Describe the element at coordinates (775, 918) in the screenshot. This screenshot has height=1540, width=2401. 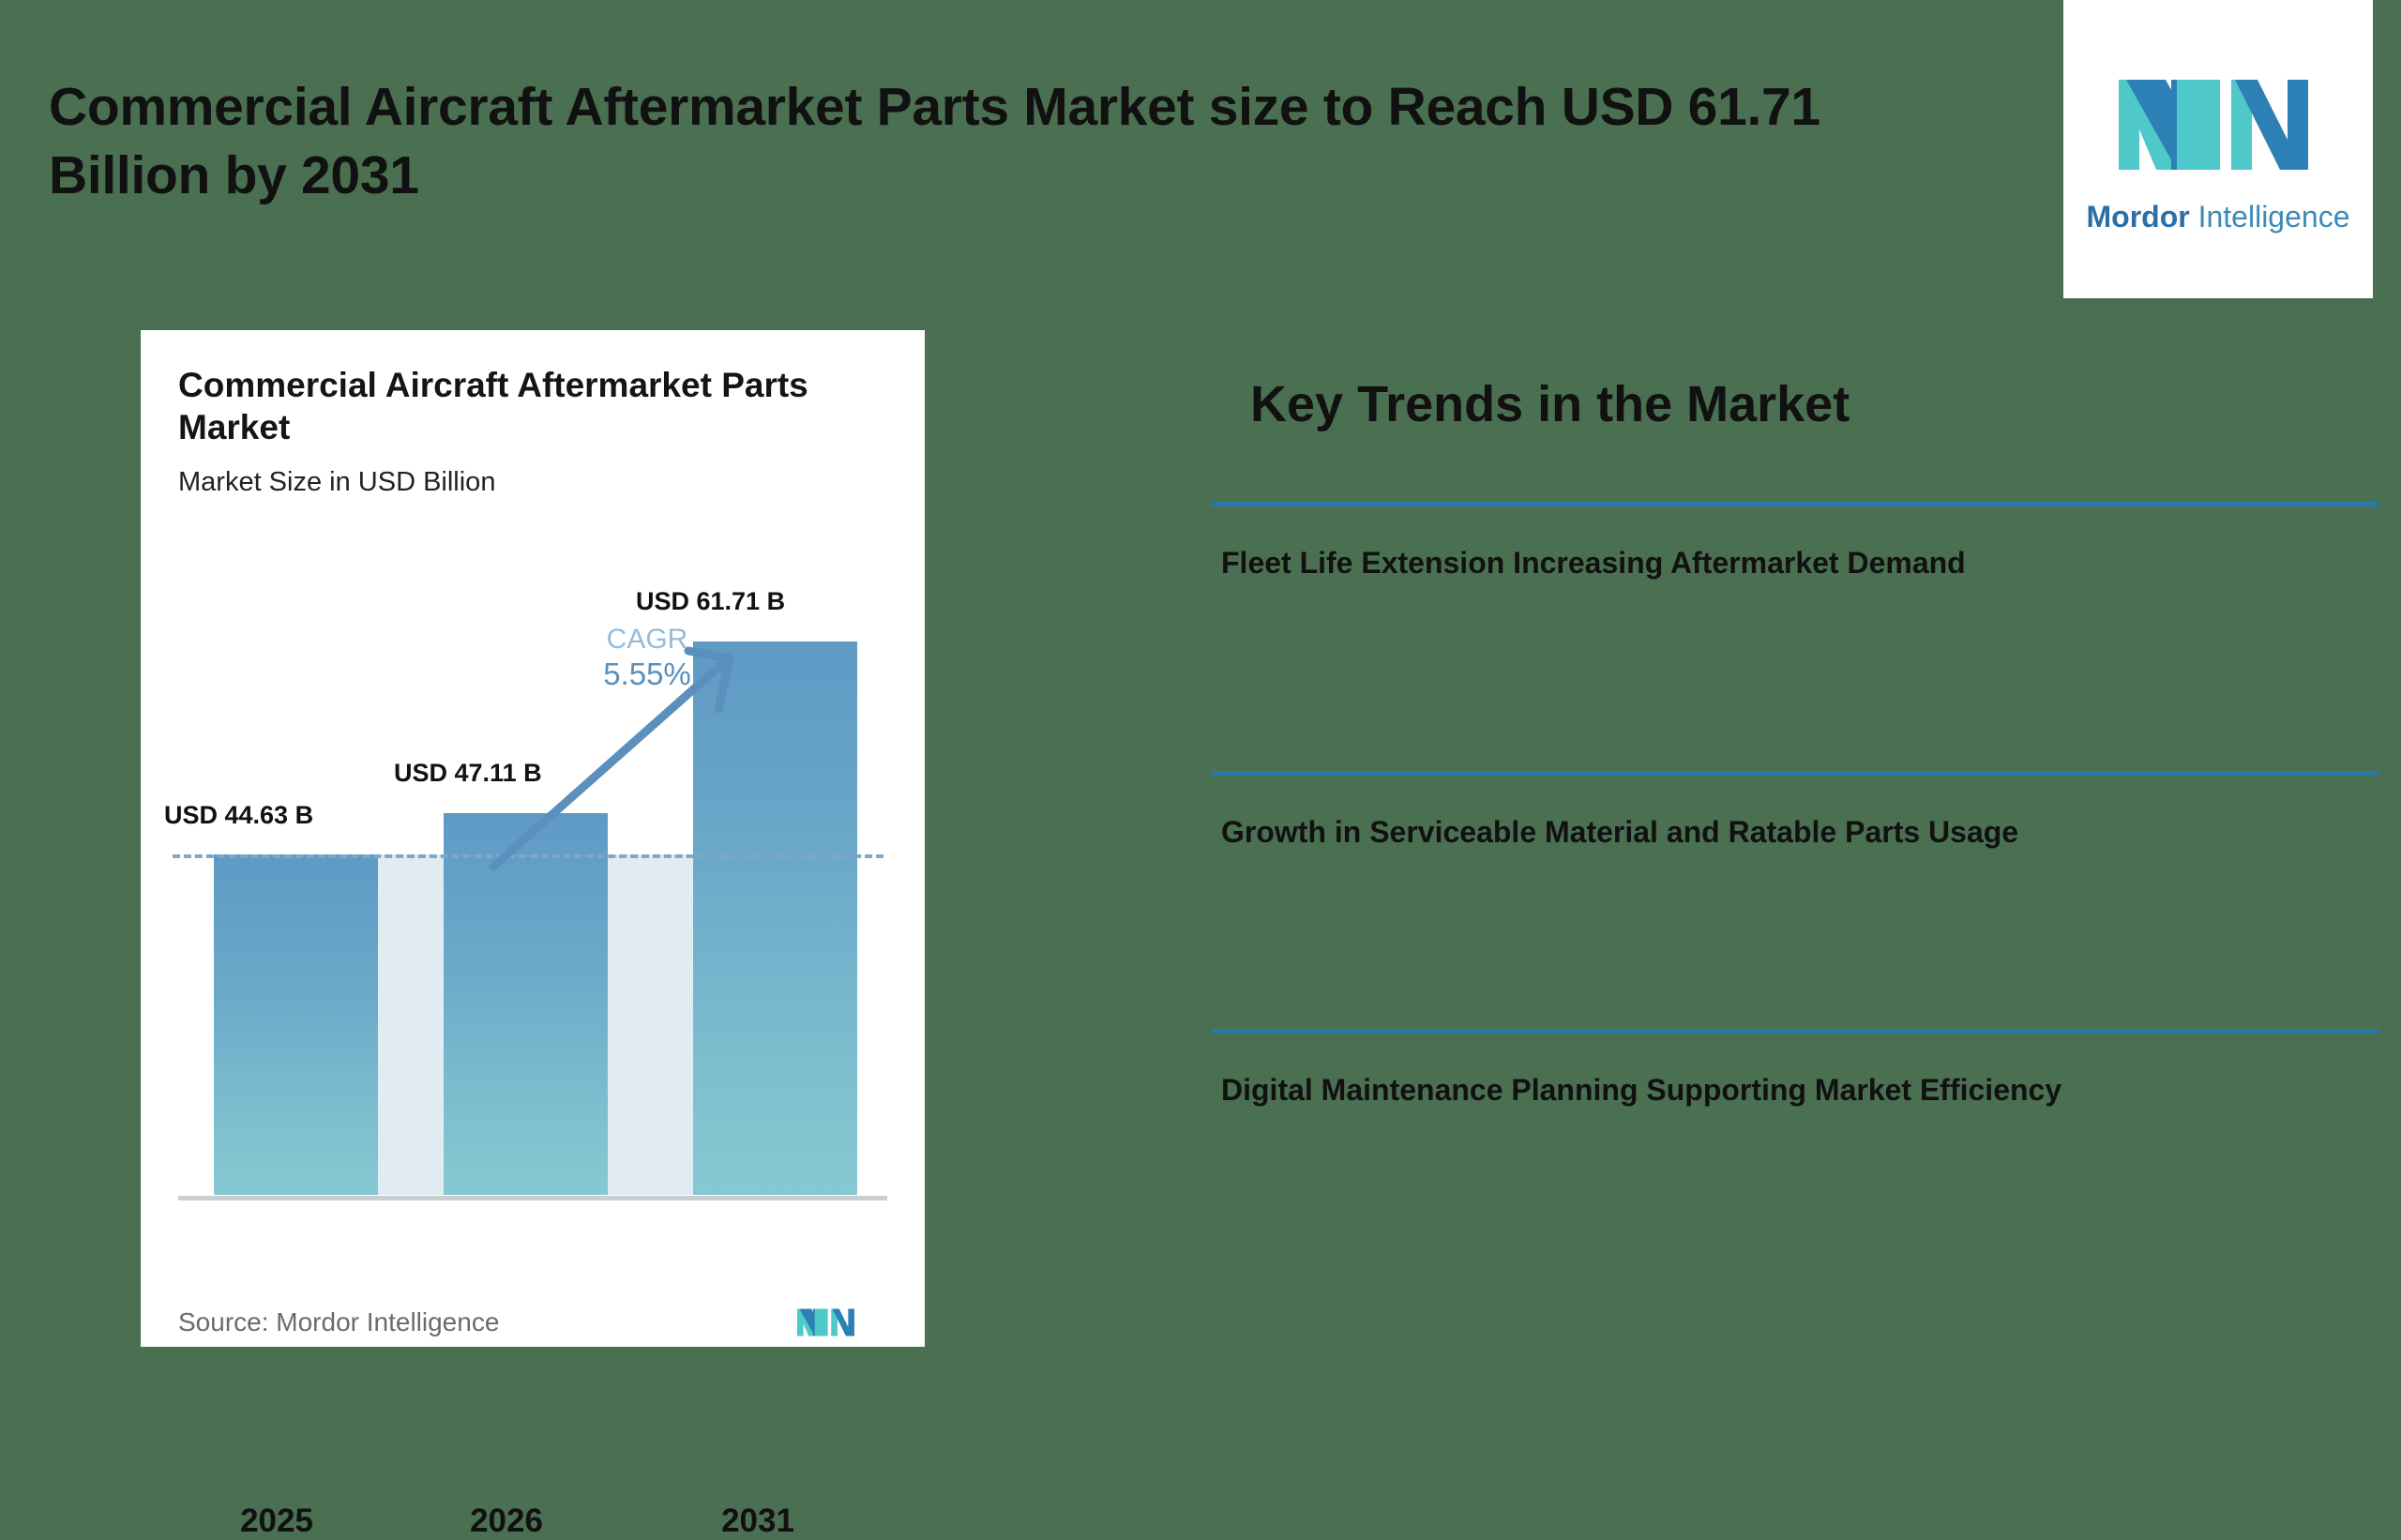
I see `bar-2031` at that location.